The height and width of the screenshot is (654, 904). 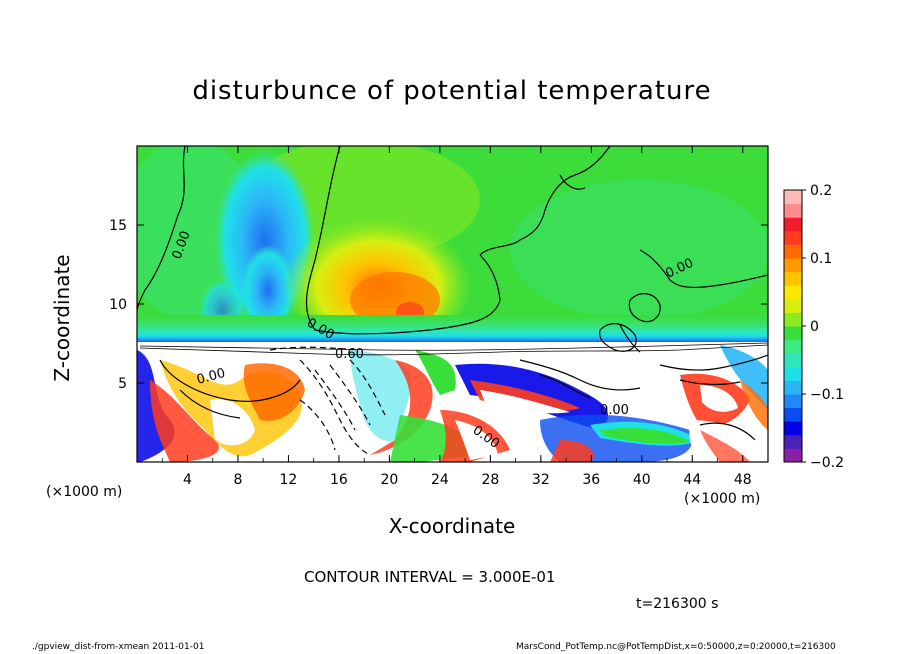 I want to click on x-tick-label: 16, so click(x=339, y=480).